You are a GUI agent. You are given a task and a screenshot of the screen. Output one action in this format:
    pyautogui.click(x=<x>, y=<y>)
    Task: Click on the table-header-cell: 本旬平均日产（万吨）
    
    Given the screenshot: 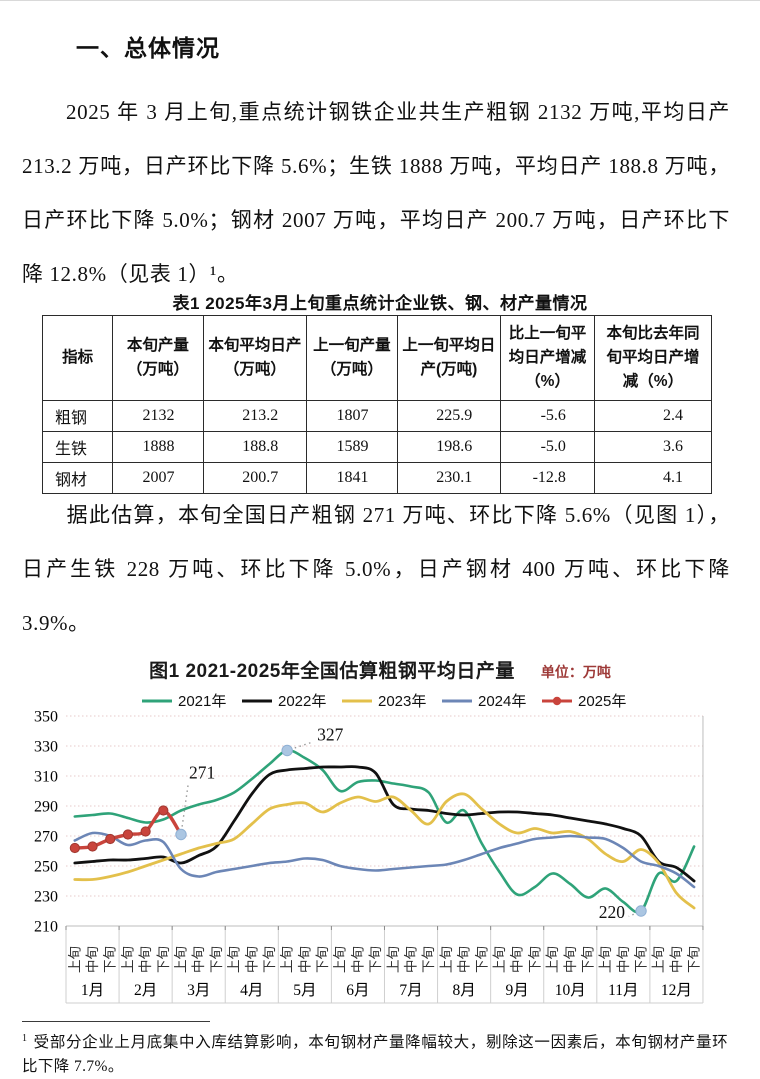 What is the action you would take?
    pyautogui.click(x=255, y=358)
    